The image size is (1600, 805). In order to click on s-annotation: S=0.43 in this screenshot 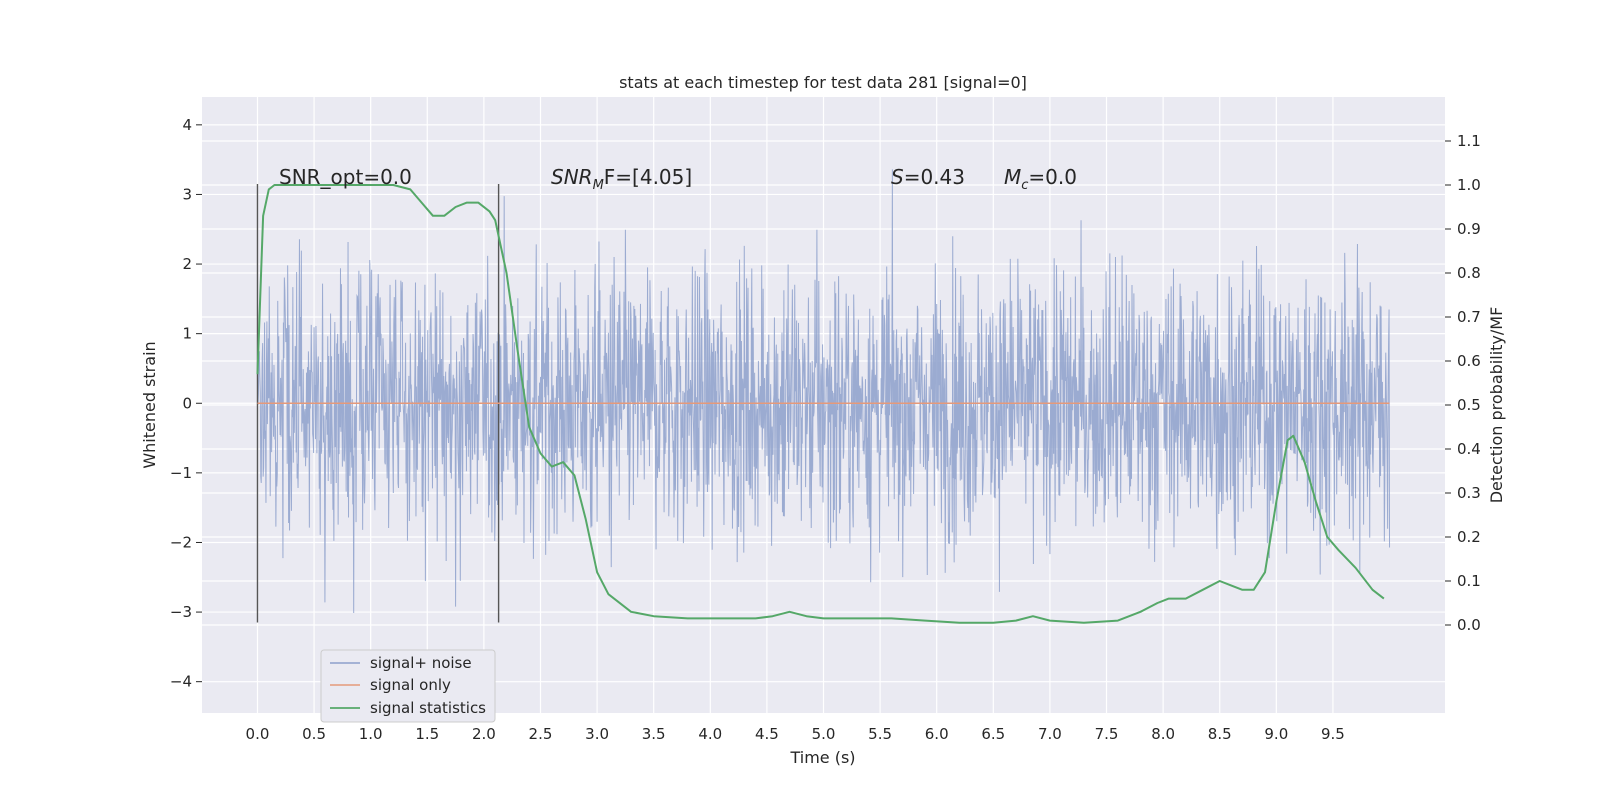, I will do `click(928, 177)`.